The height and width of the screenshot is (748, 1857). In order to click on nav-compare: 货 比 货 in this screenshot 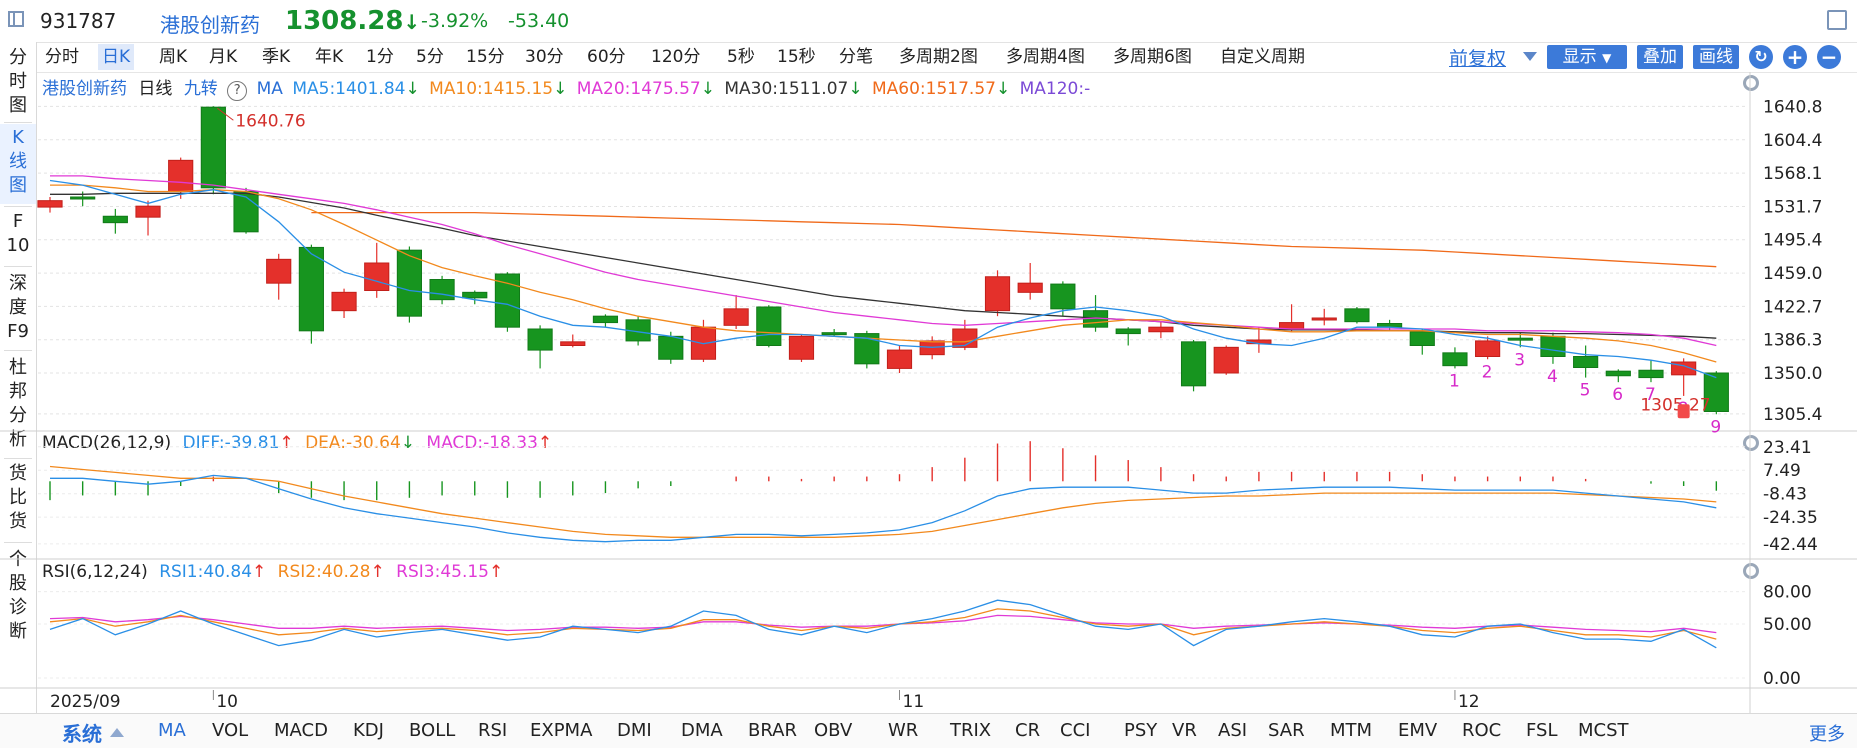, I will do `click(18, 499)`.